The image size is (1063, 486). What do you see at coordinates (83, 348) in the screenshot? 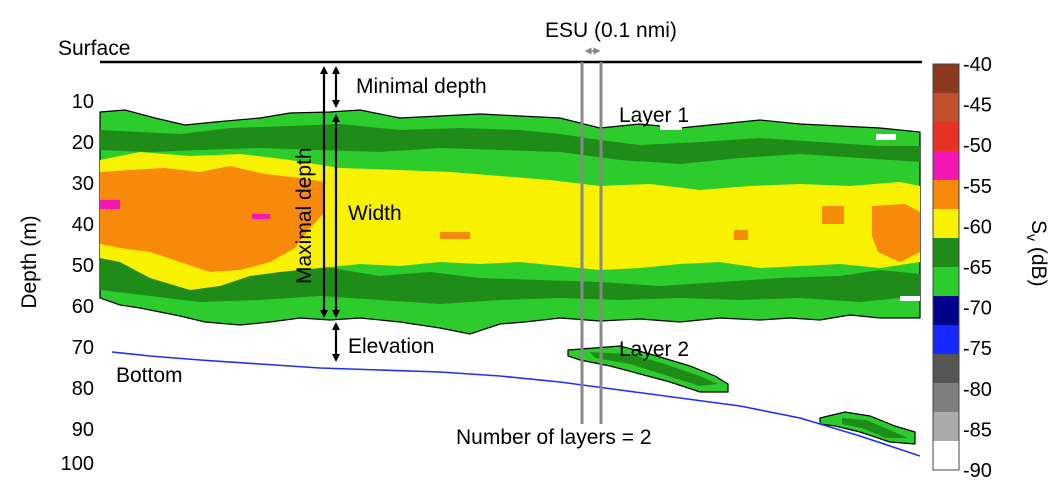
I see `y-tick-label: 70` at bounding box center [83, 348].